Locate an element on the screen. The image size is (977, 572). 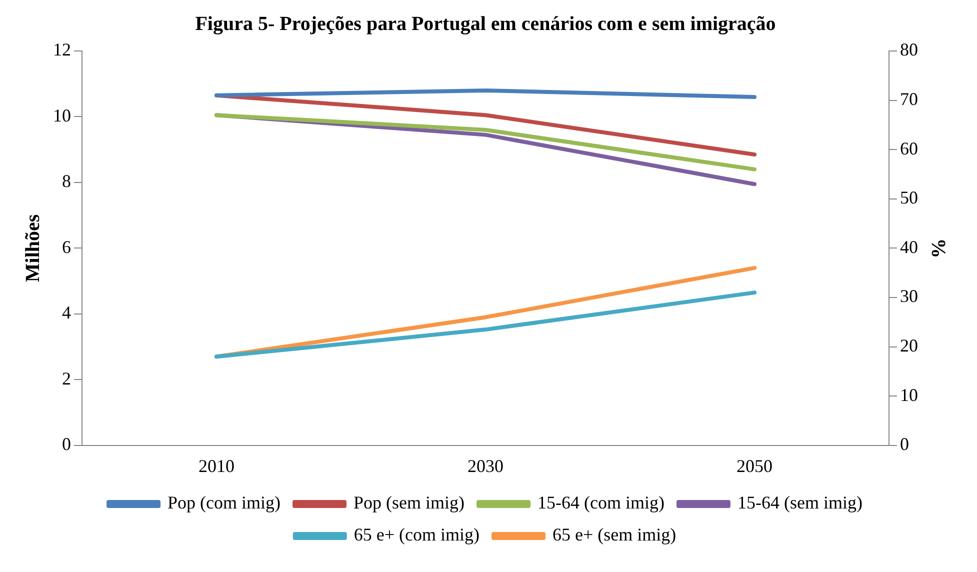
y-tick-label: 0 is located at coordinates (66, 444).